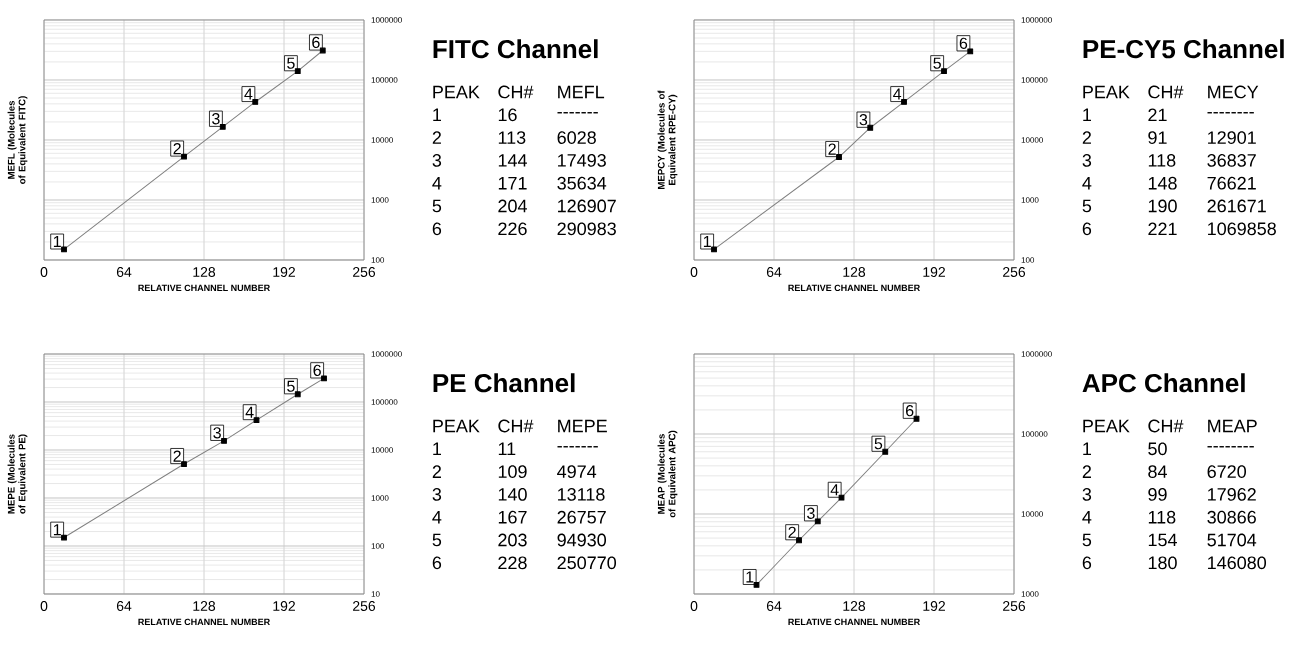  Describe the element at coordinates (1162, 206) in the screenshot. I see `text: 190` at that location.